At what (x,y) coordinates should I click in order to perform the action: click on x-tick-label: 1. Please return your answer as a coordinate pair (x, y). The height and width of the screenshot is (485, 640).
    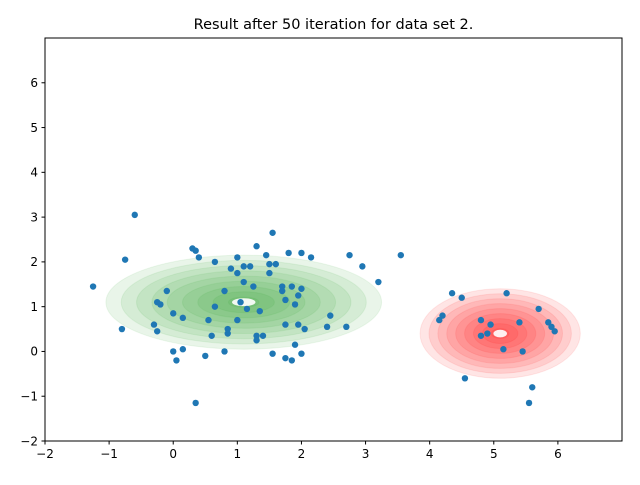
    Looking at the image, I should click on (238, 454).